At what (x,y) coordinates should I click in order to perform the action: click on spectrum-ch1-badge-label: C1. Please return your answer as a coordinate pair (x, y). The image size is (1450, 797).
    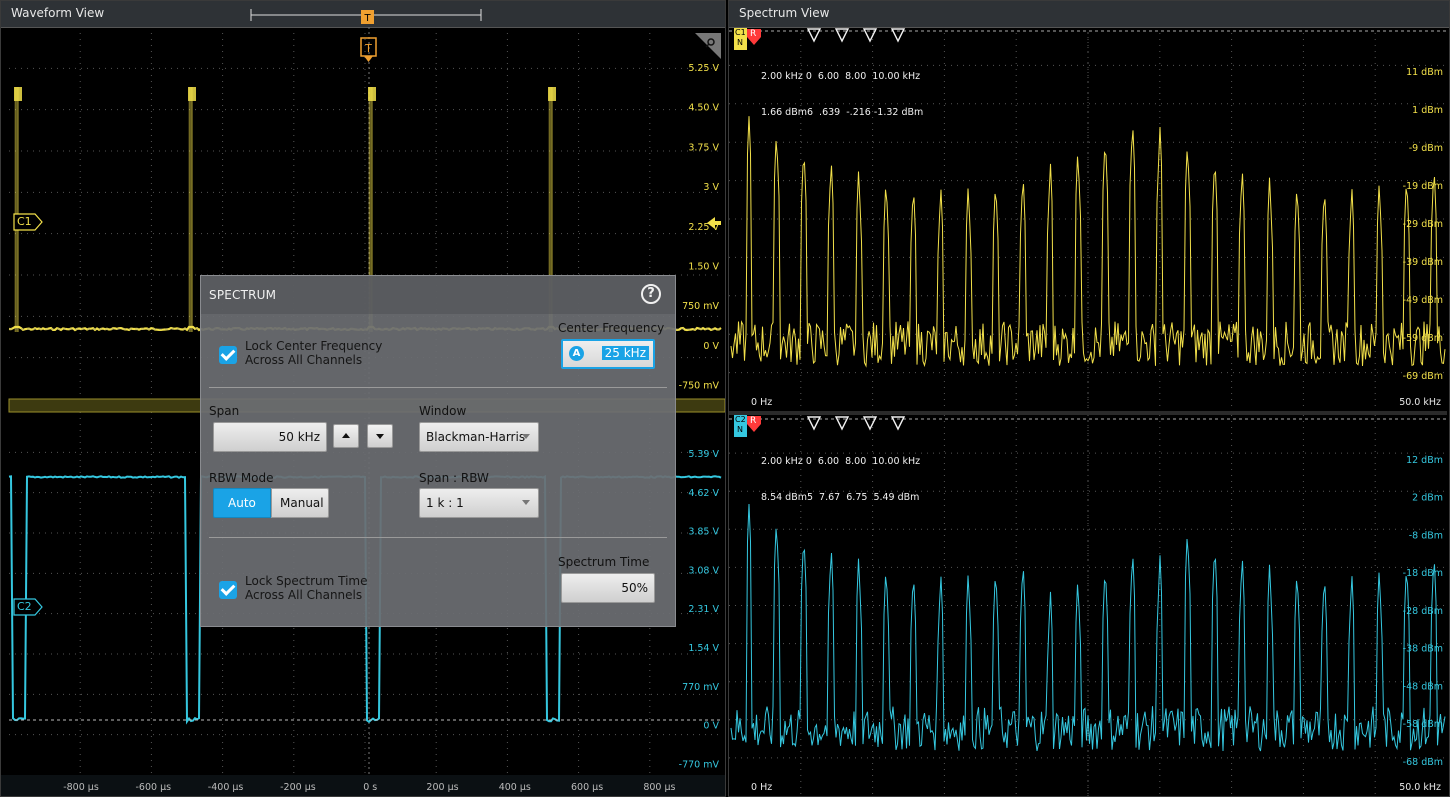
    Looking at the image, I should click on (740, 32).